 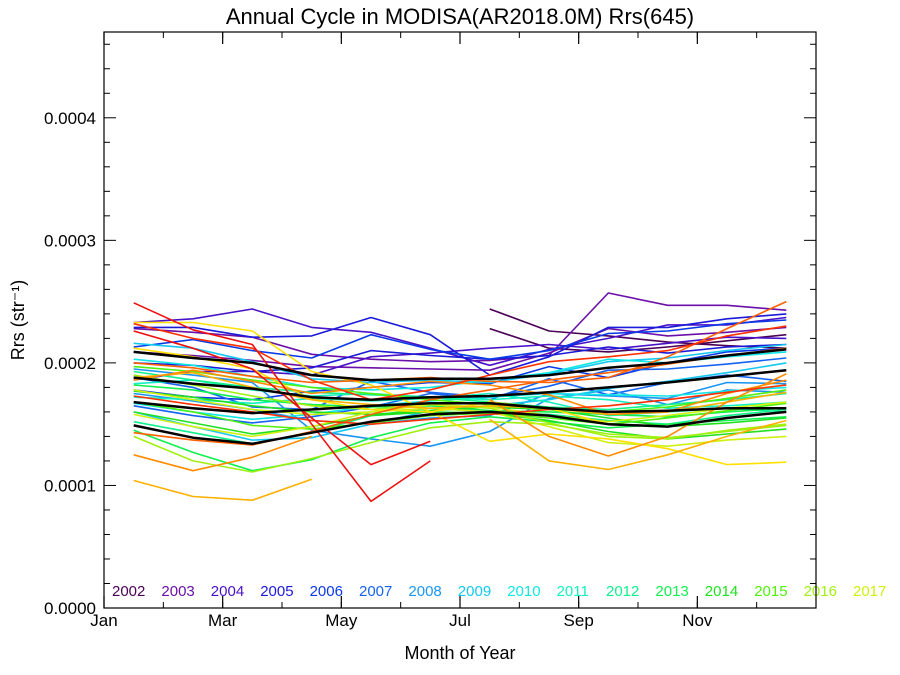 What do you see at coordinates (70, 240) in the screenshot?
I see `y-tick-label: 0.0003` at bounding box center [70, 240].